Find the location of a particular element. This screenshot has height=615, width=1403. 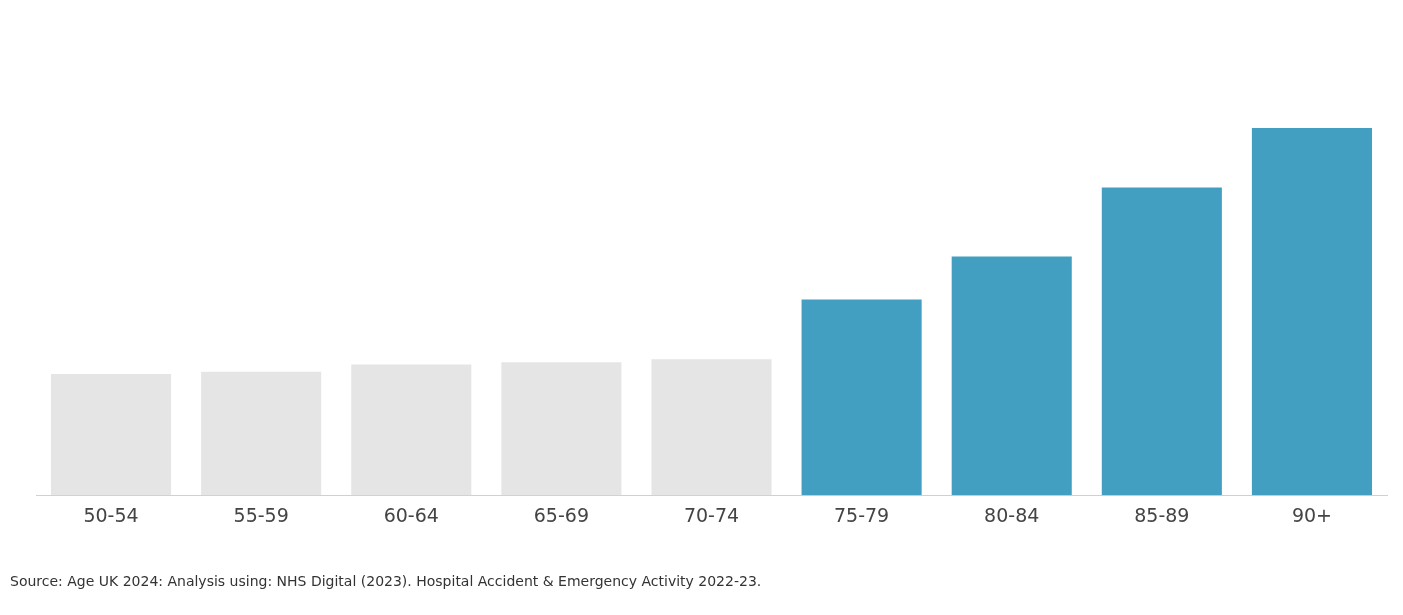

x-tick-label: 75-79 is located at coordinates (862, 514).